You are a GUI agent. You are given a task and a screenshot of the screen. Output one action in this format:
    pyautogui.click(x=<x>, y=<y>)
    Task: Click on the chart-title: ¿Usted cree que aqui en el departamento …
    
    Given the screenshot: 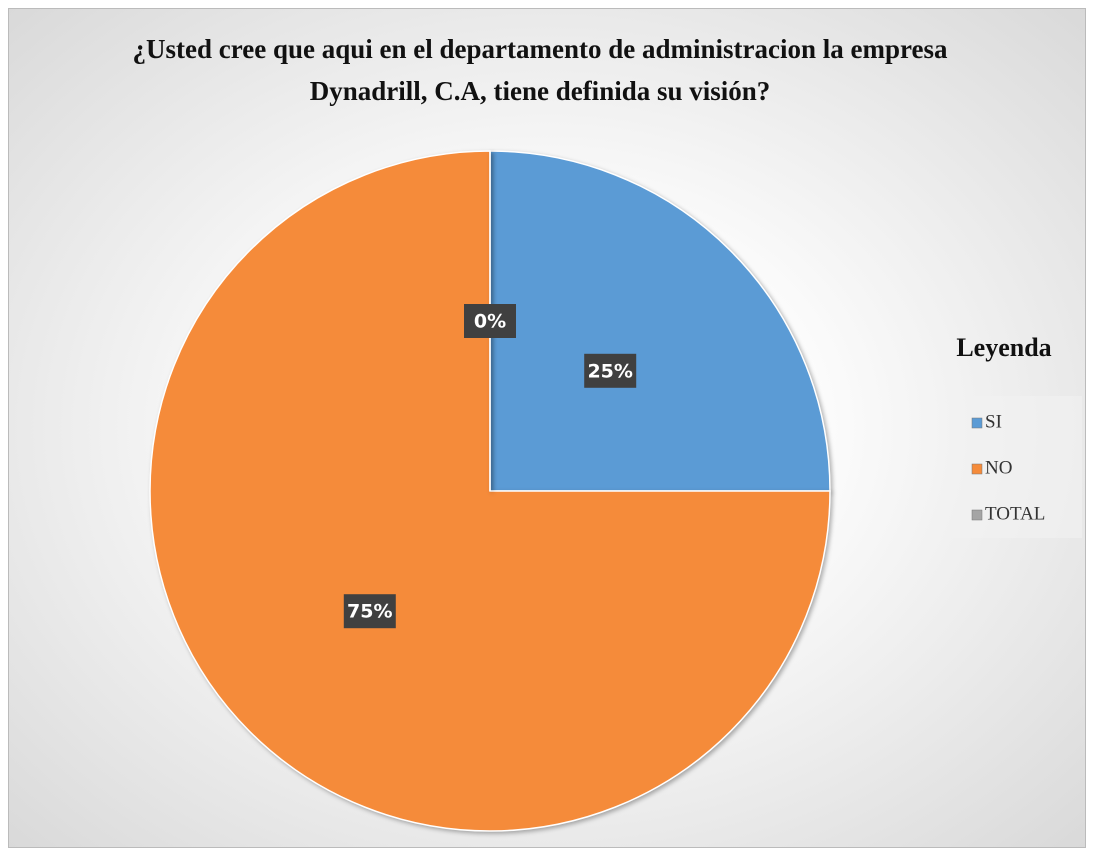 What is the action you would take?
    pyautogui.click(x=540, y=70)
    